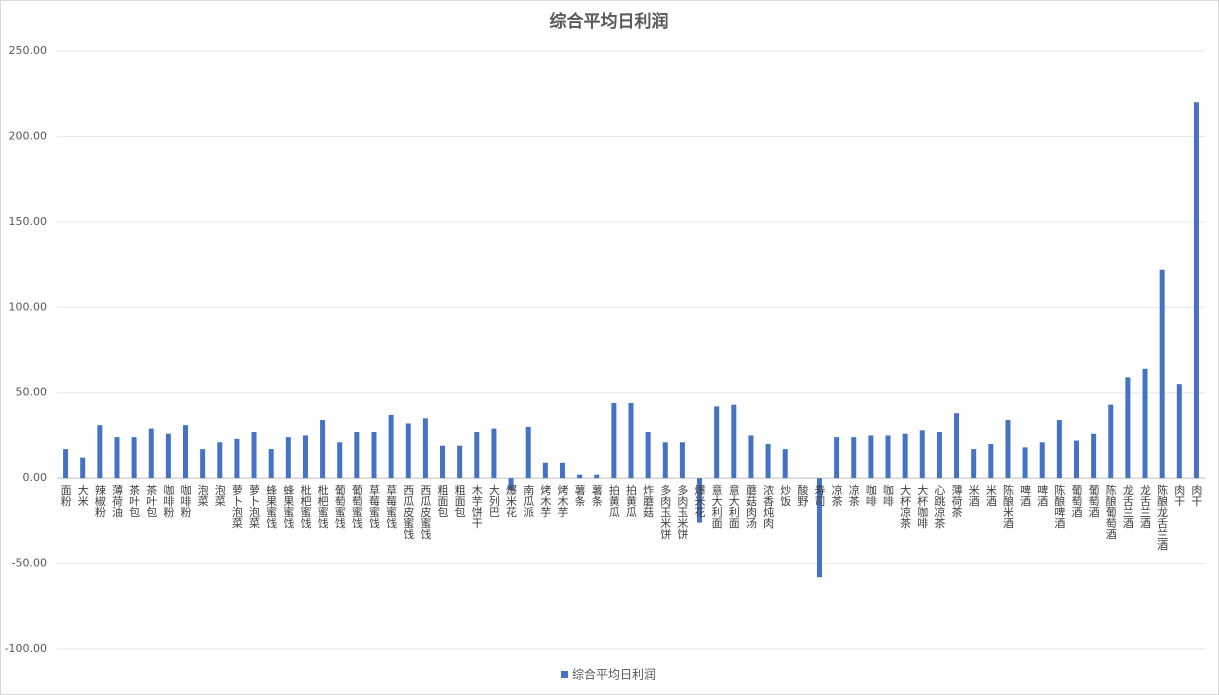  What do you see at coordinates (29, 563) in the screenshot?
I see `y-tick-label: -50.00` at bounding box center [29, 563].